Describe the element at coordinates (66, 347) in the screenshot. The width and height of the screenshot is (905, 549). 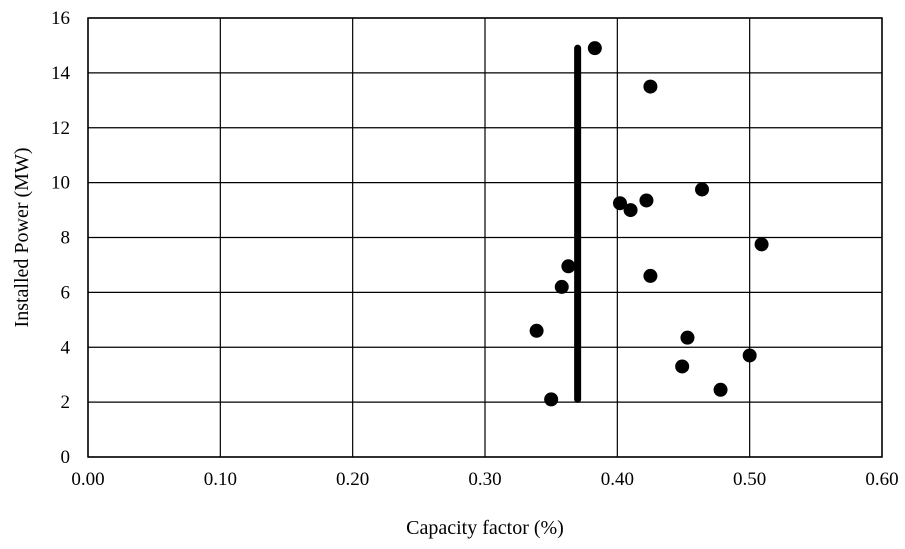
I see `y-tick-label: 4` at that location.